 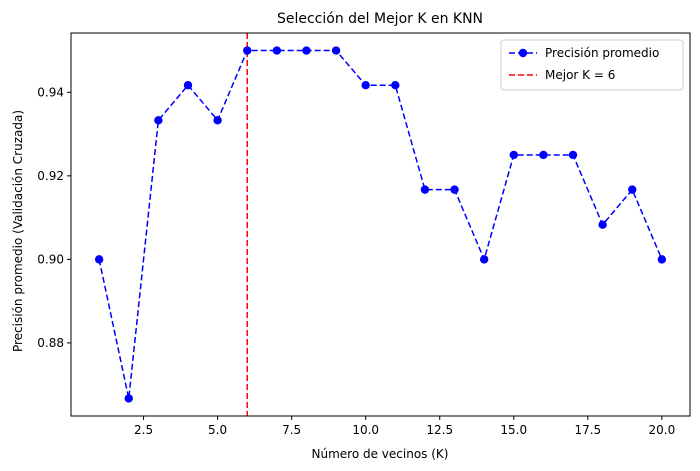 What do you see at coordinates (404, 426) in the screenshot?
I see `x-axis: 2.5 5.0 7.5 10.0 12.5 15.0 17.5 20.0` at bounding box center [404, 426].